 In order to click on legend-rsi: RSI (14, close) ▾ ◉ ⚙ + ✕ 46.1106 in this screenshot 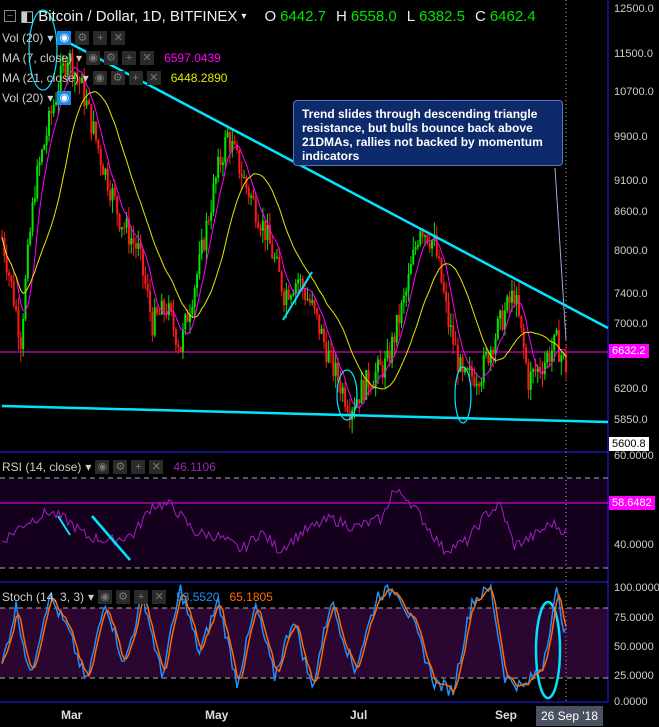, I will do `click(109, 467)`.